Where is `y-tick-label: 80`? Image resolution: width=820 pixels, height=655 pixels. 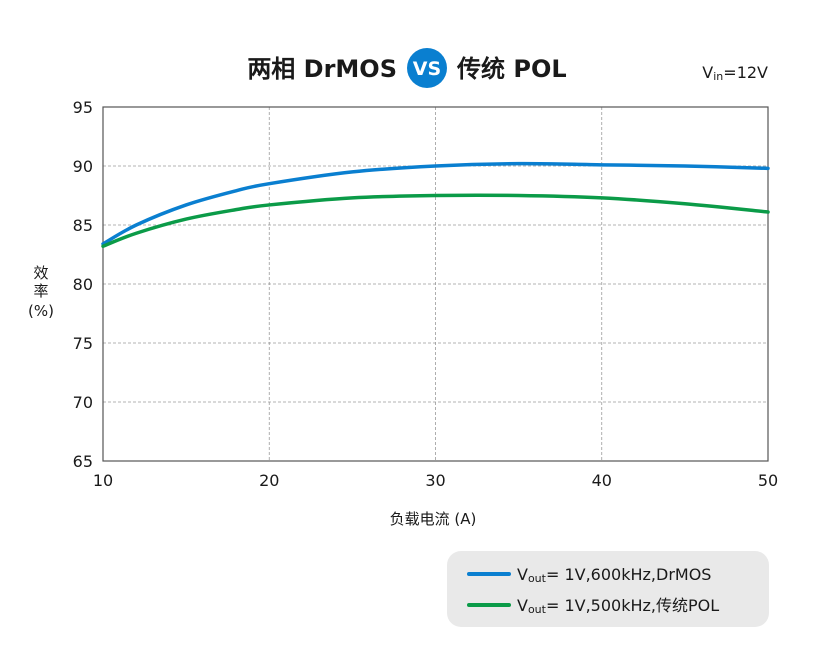 y-tick-label: 80 is located at coordinates (83, 284).